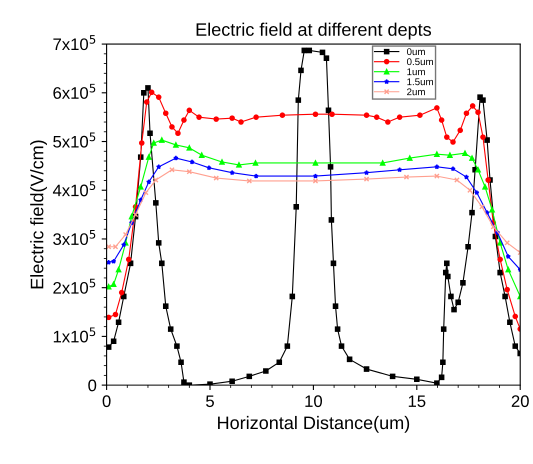 Image resolution: width=533 pixels, height=464 pixels. I want to click on x-tick-label: 0, so click(106, 401).